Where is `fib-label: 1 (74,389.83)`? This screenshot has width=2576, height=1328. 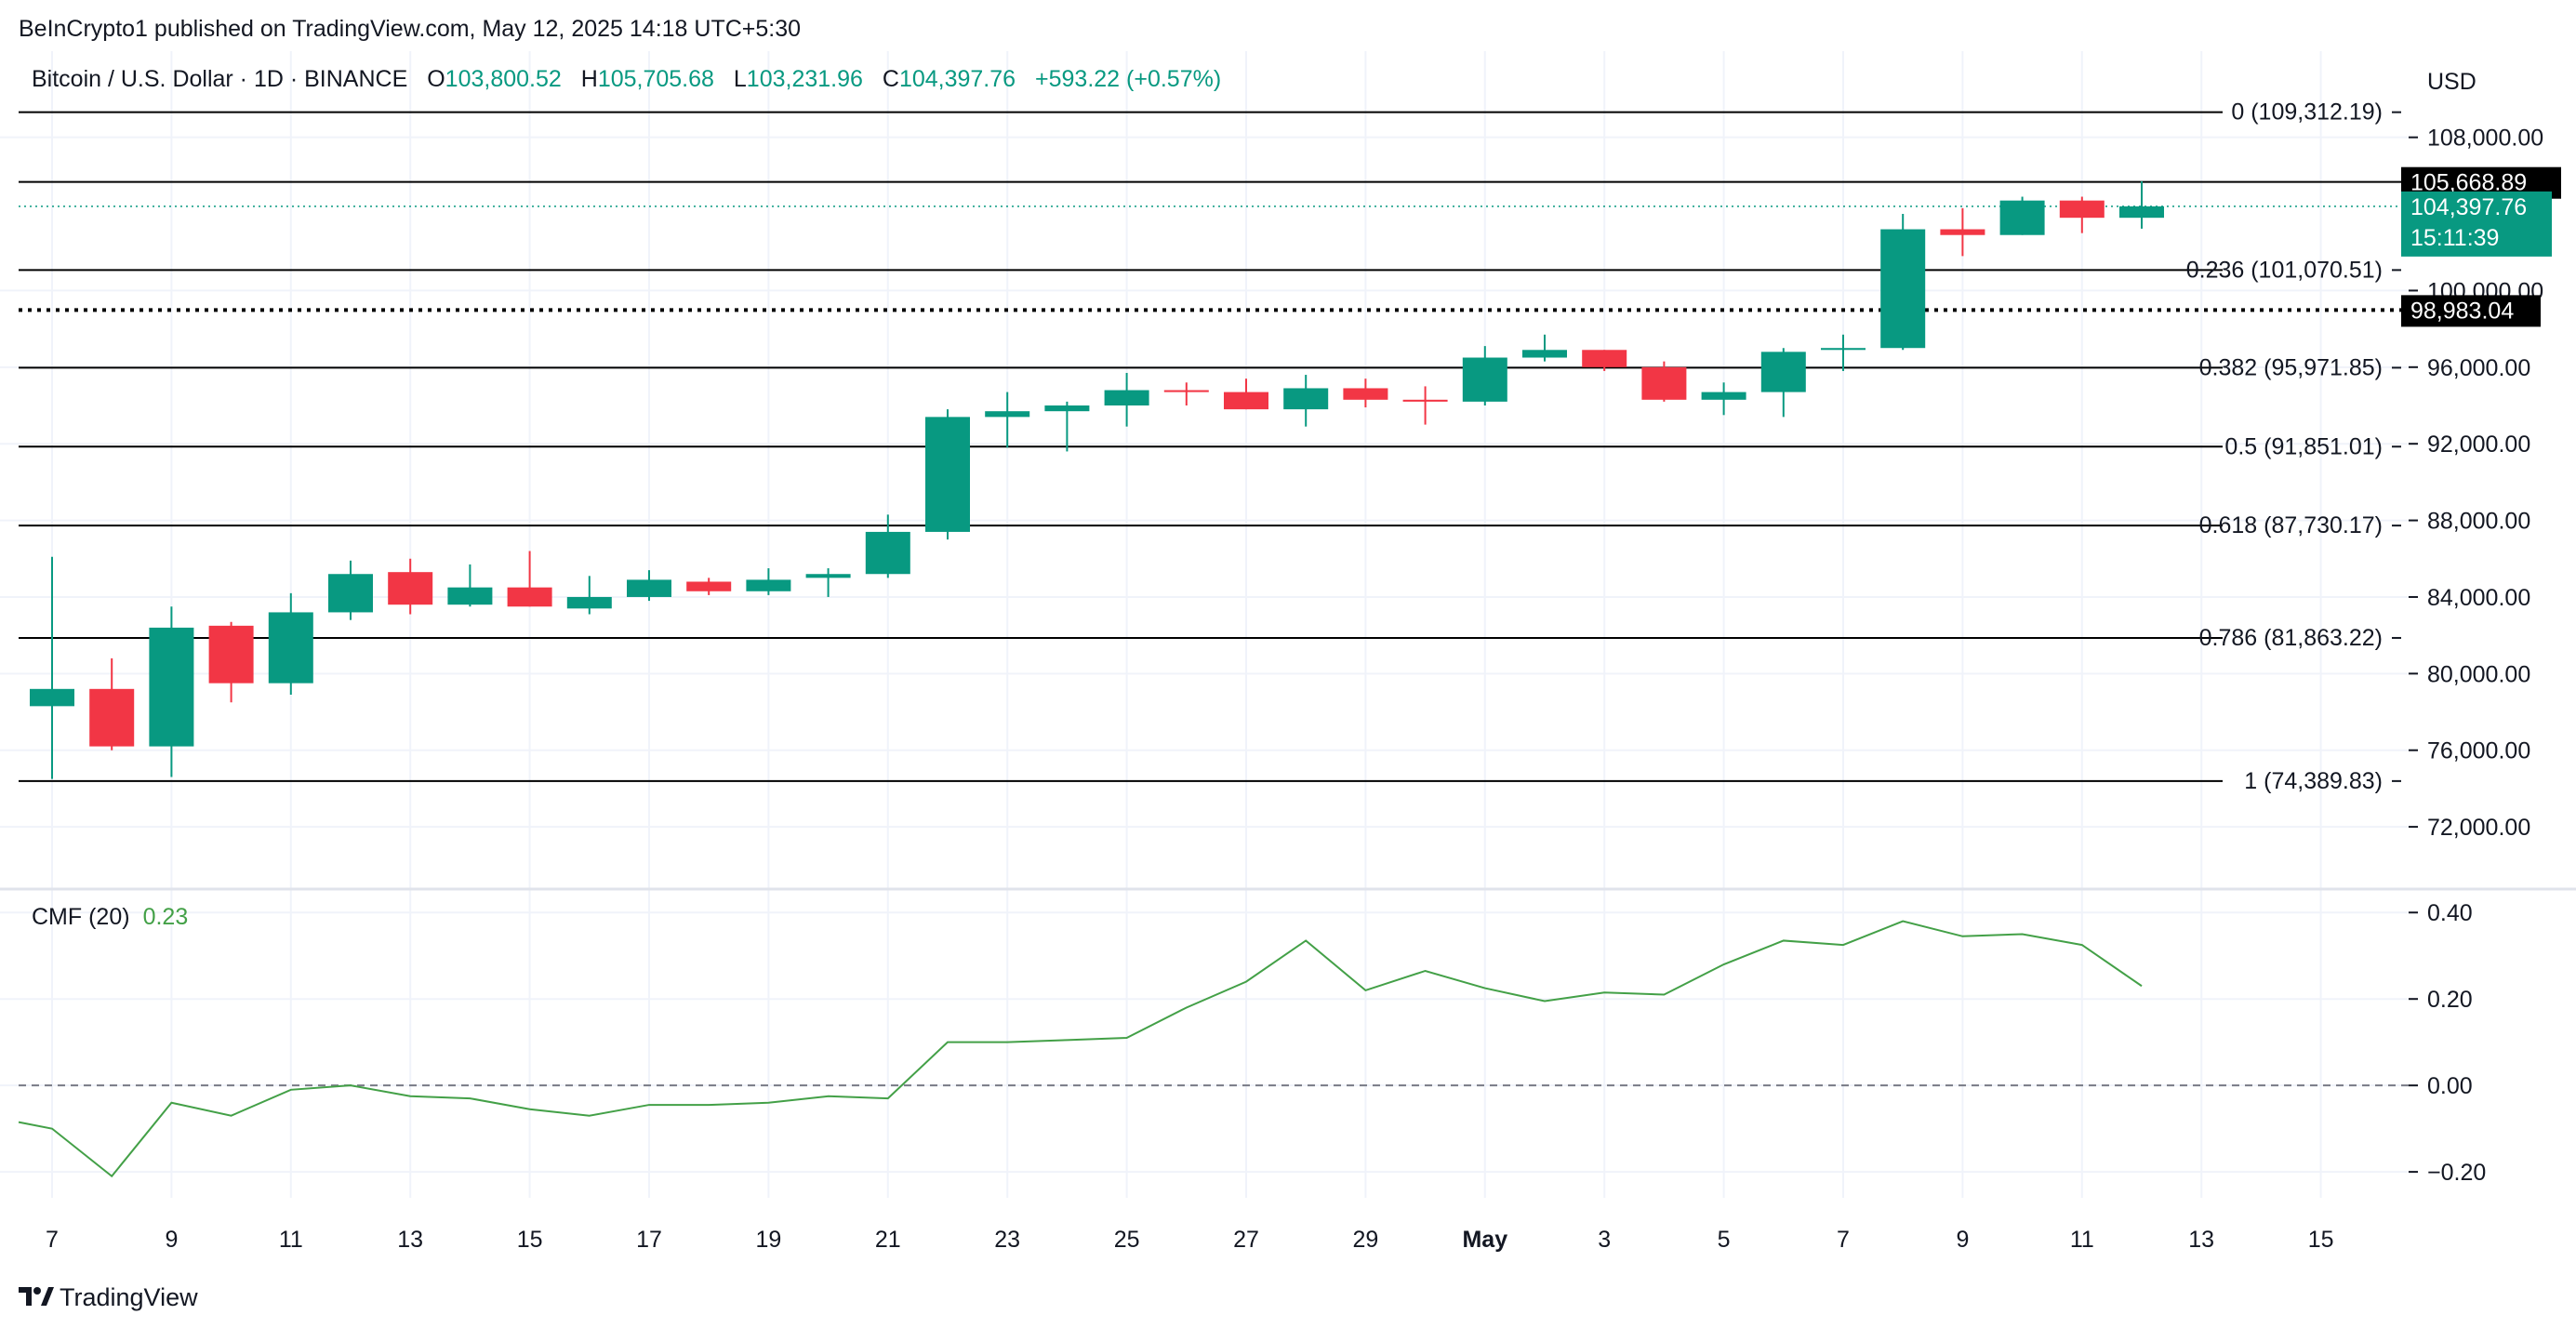 fib-label: 1 (74,389.83) is located at coordinates (2313, 781).